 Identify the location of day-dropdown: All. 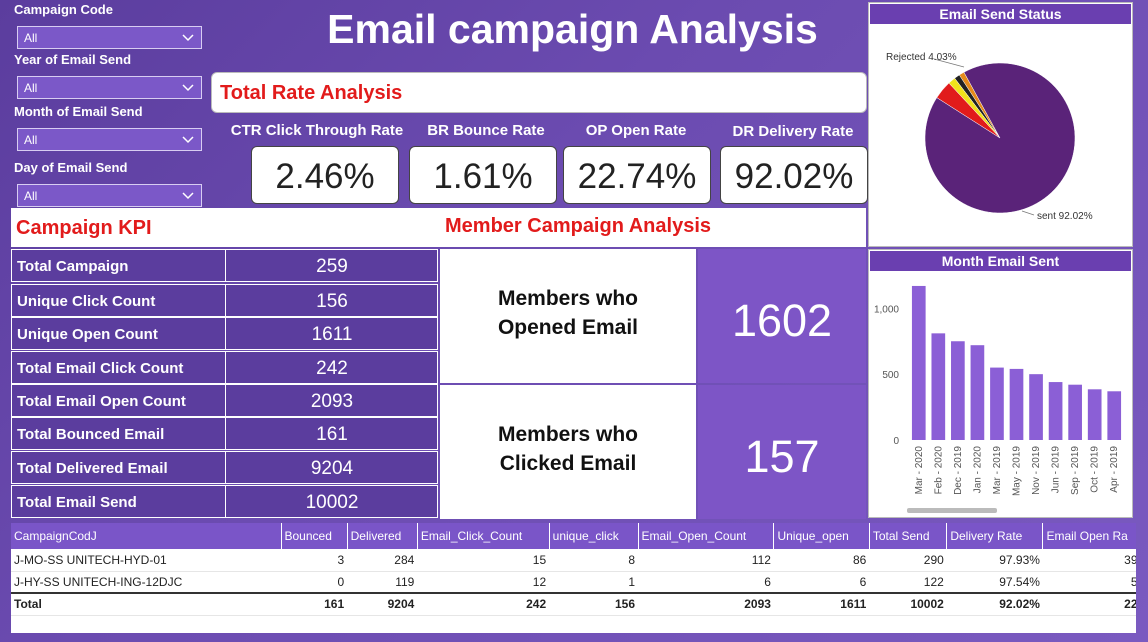
(109, 195).